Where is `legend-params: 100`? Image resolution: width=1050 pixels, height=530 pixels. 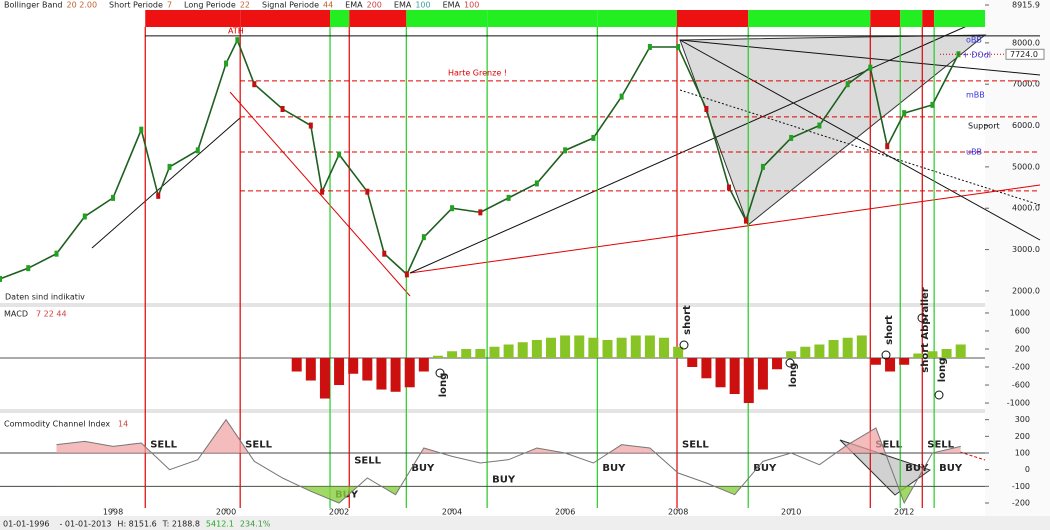 legend-params: 100 is located at coordinates (471, 5).